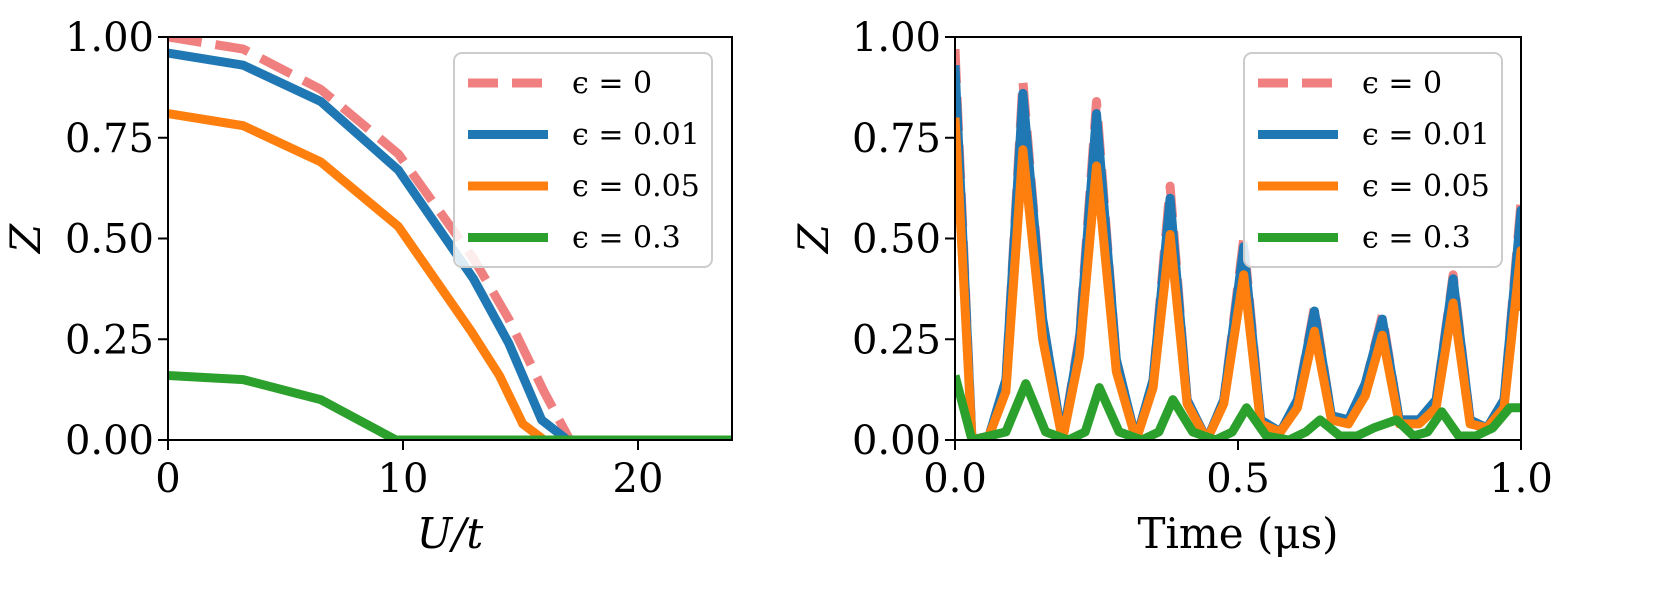 The height and width of the screenshot is (611, 1661). What do you see at coordinates (1521, 479) in the screenshot?
I see `x-tick-label: 1.0` at bounding box center [1521, 479].